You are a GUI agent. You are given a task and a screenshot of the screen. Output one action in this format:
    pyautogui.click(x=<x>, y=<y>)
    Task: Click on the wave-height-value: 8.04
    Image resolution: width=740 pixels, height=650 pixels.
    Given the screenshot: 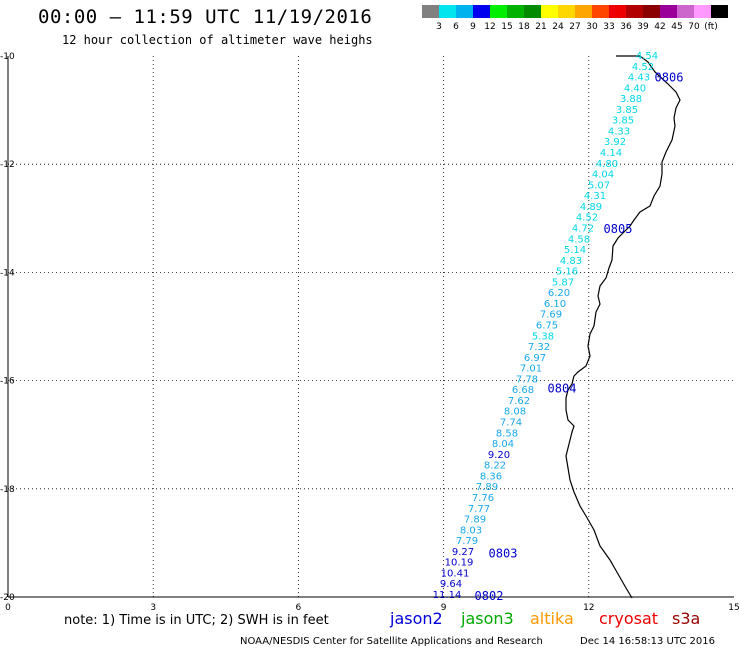 What is the action you would take?
    pyautogui.click(x=503, y=444)
    